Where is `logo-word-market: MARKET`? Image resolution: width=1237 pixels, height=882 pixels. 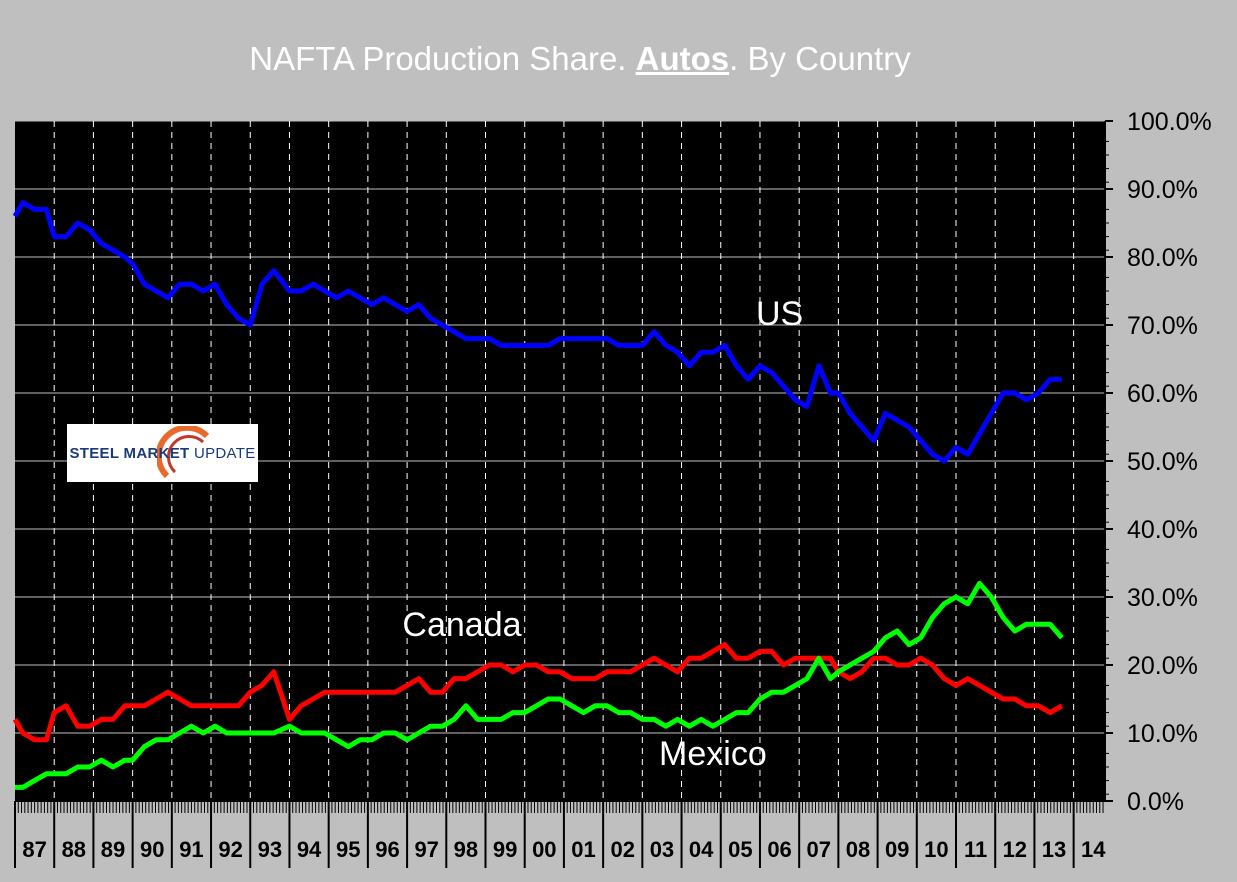
logo-word-market: MARKET is located at coordinates (156, 453).